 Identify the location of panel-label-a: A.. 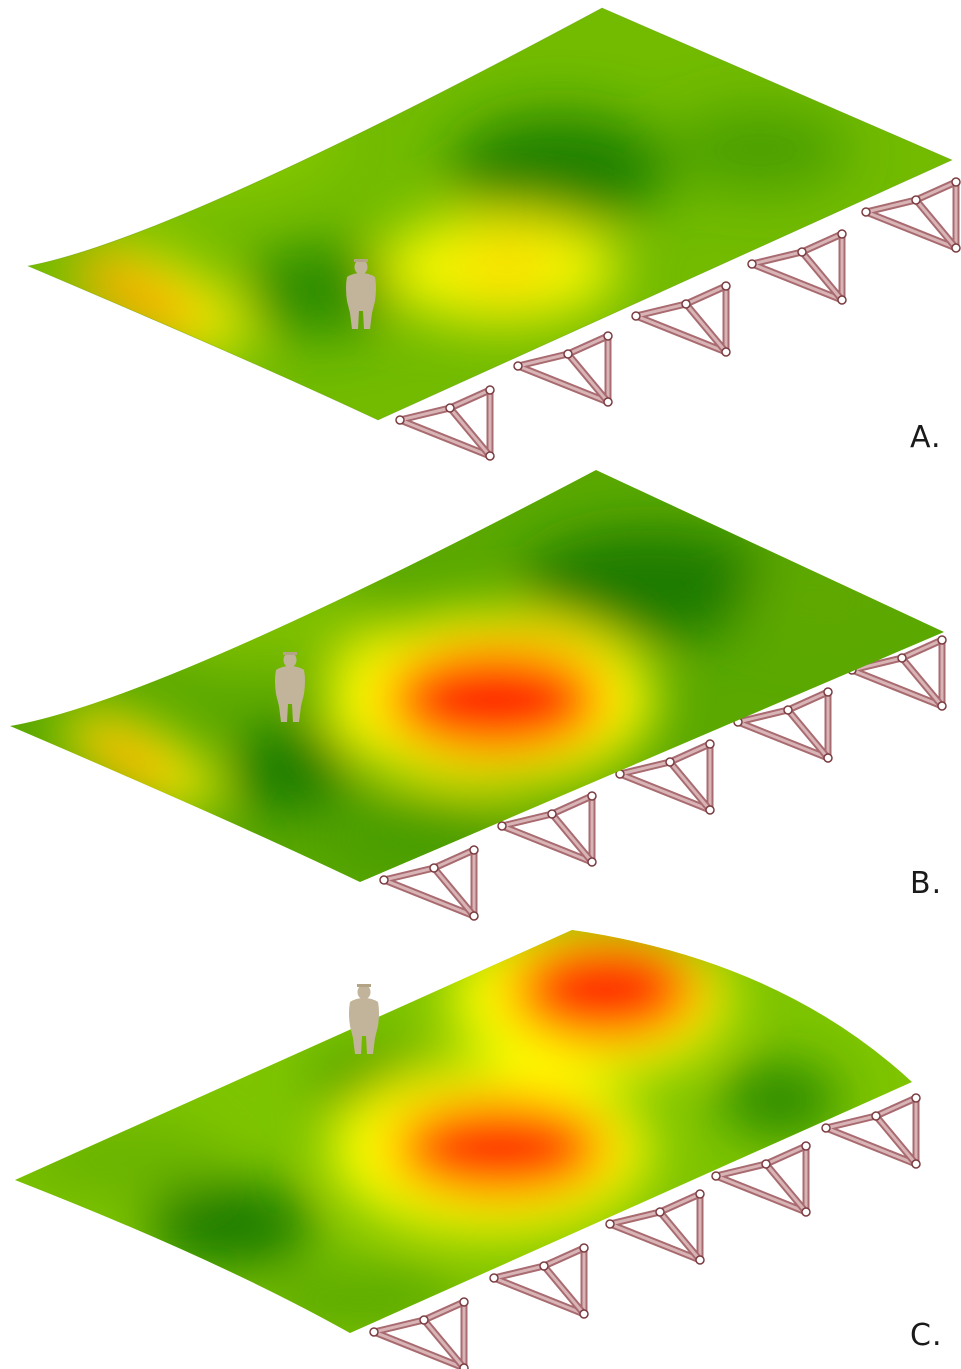
(926, 437).